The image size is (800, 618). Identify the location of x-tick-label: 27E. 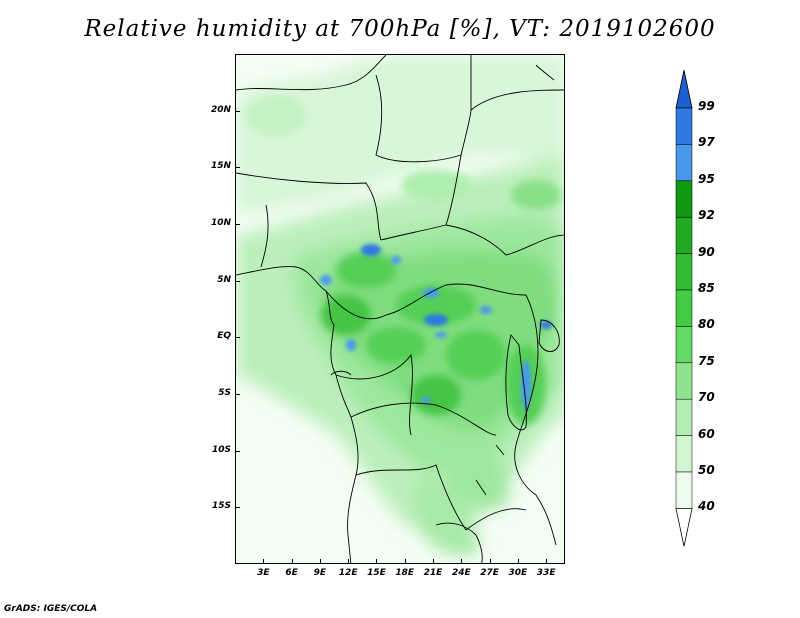
(489, 573).